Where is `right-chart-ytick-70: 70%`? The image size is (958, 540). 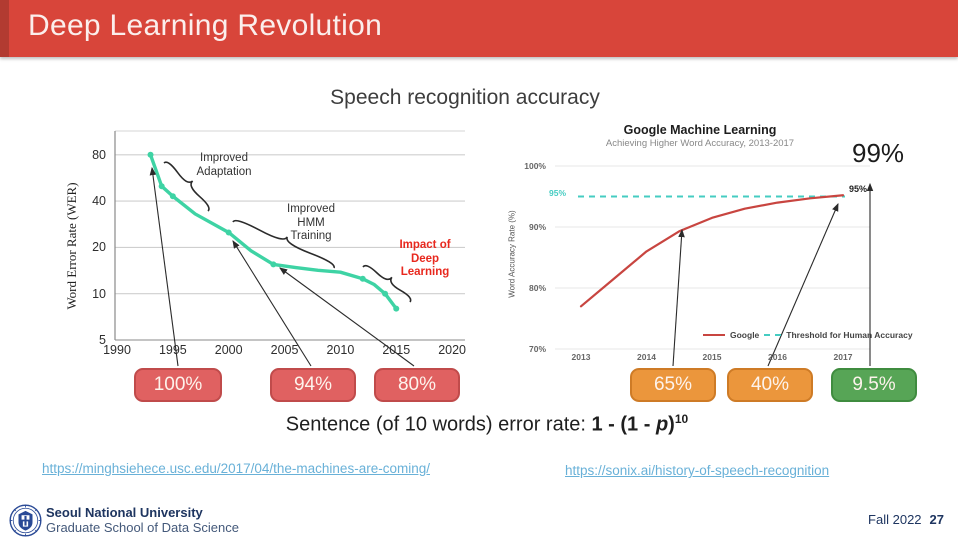
right-chart-ytick-70: 70% is located at coordinates (537, 349).